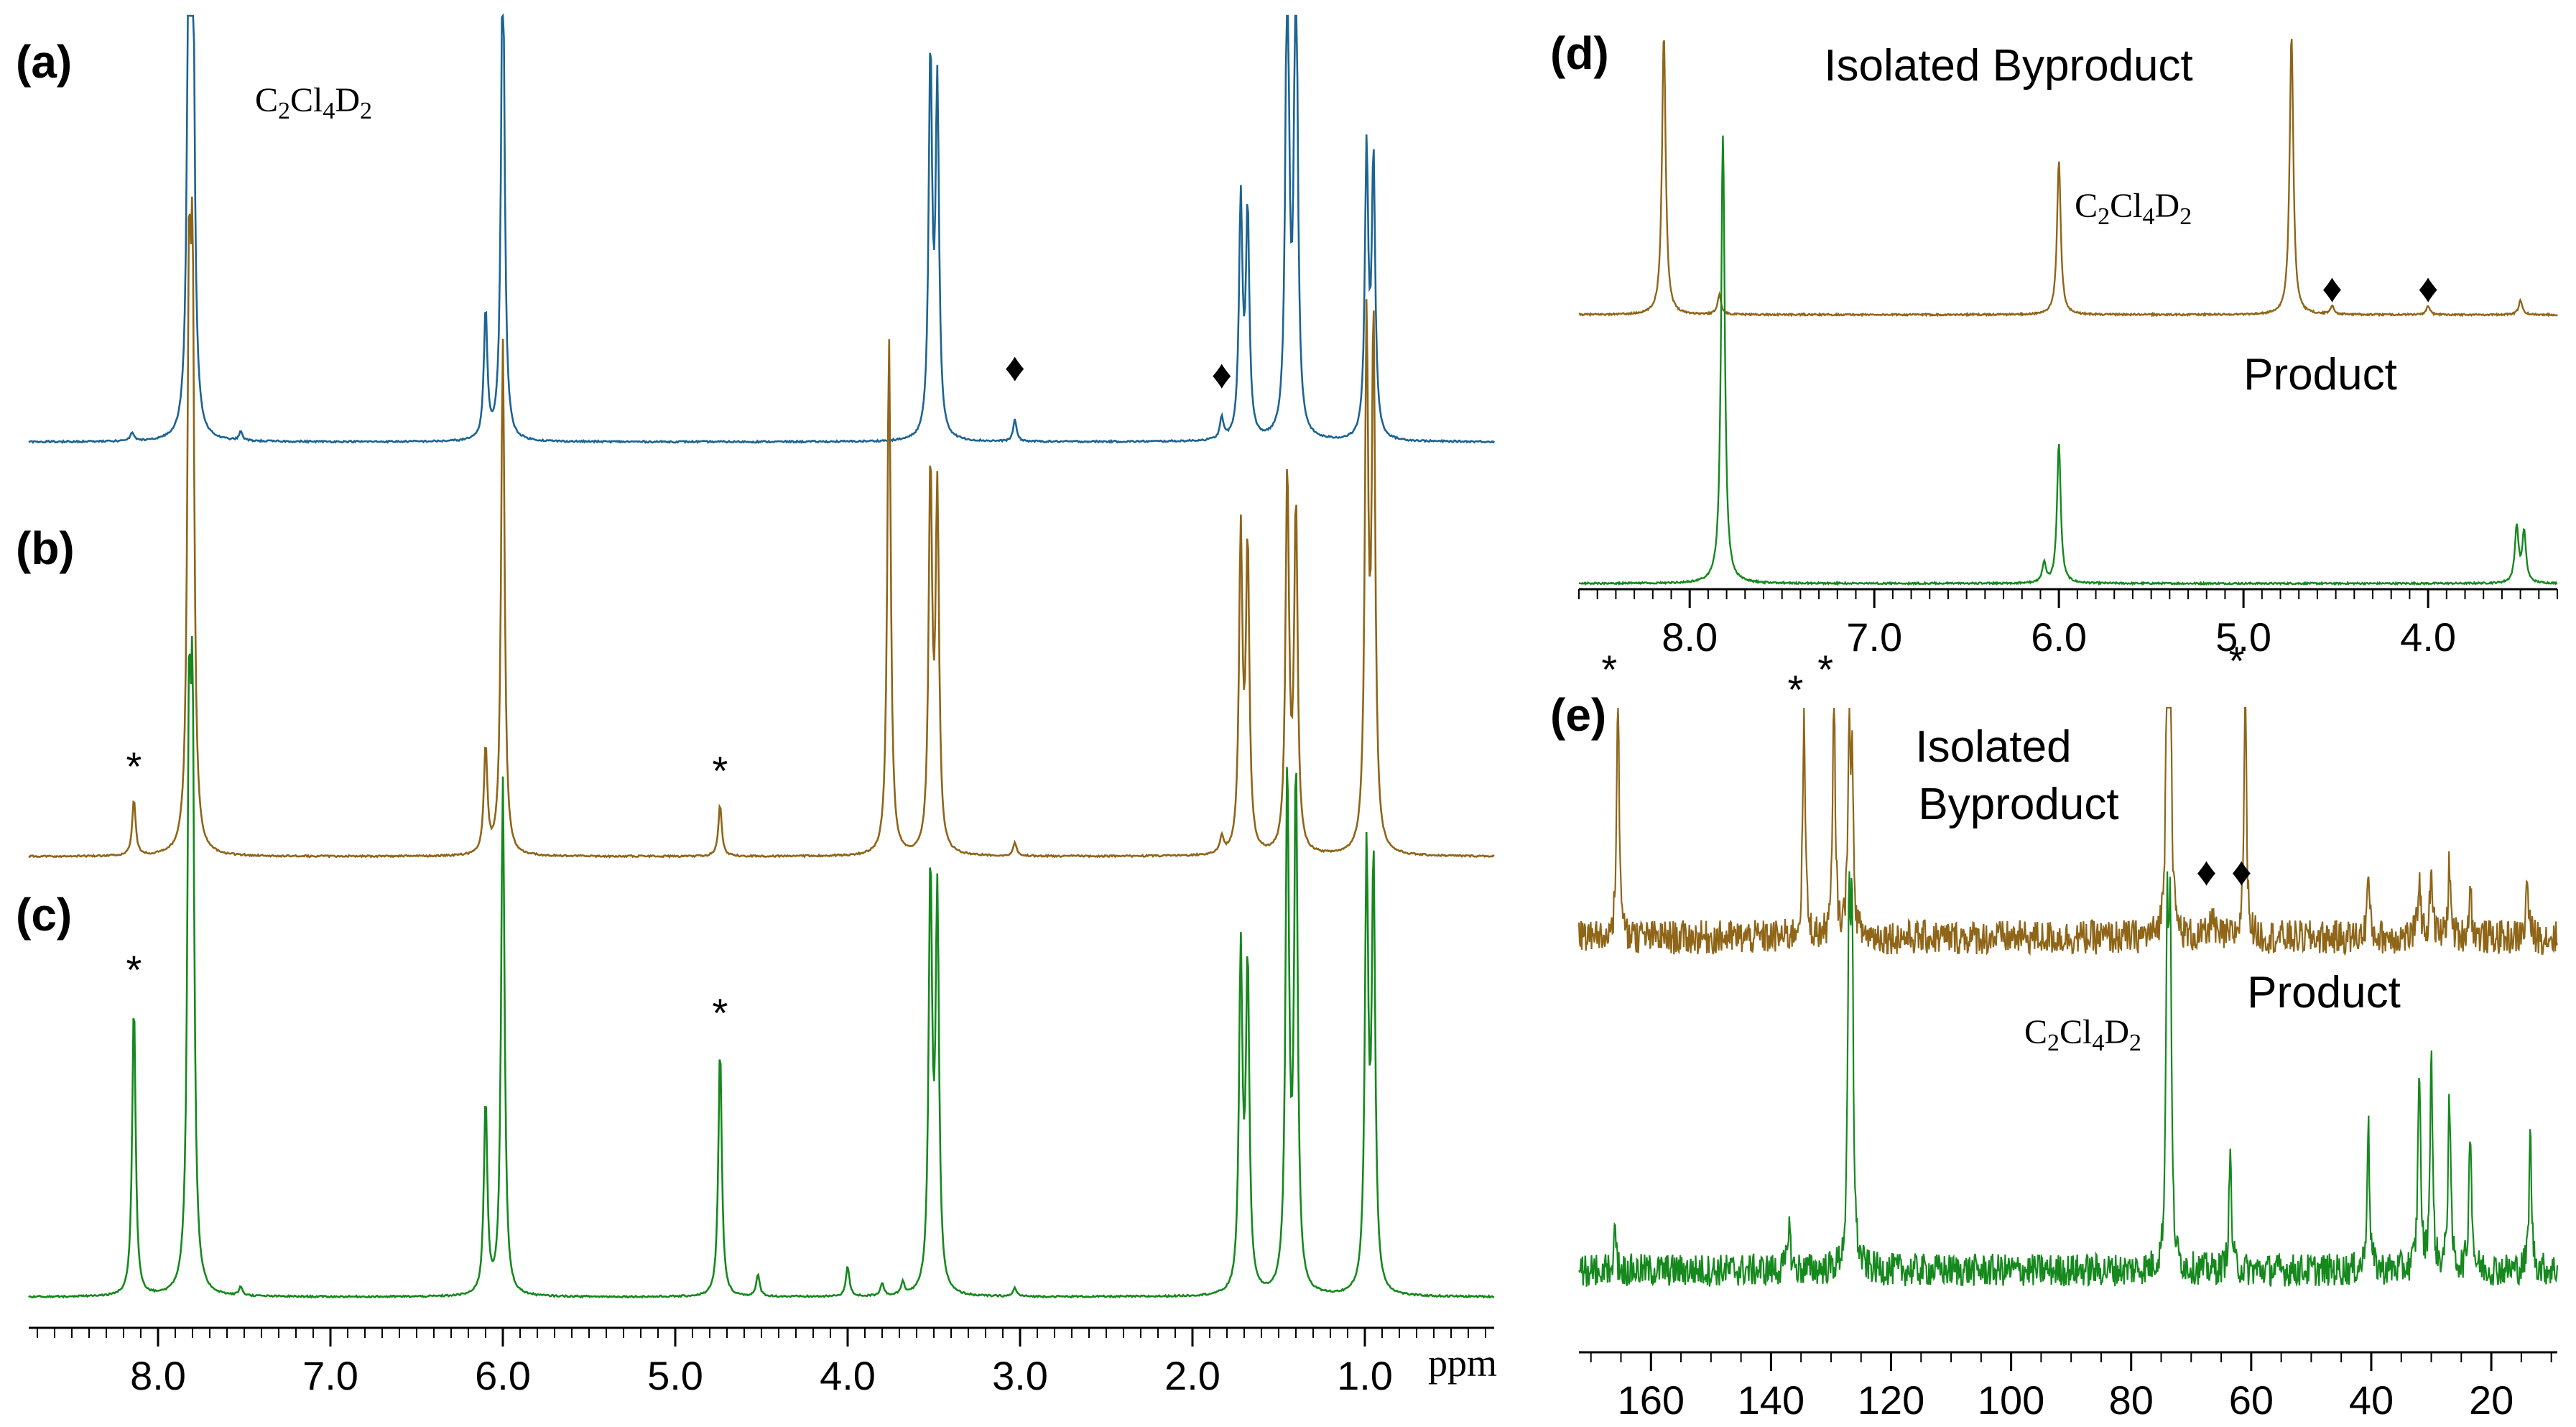  What do you see at coordinates (1462, 1363) in the screenshot?
I see `ppm-axis-label: ppm` at bounding box center [1462, 1363].